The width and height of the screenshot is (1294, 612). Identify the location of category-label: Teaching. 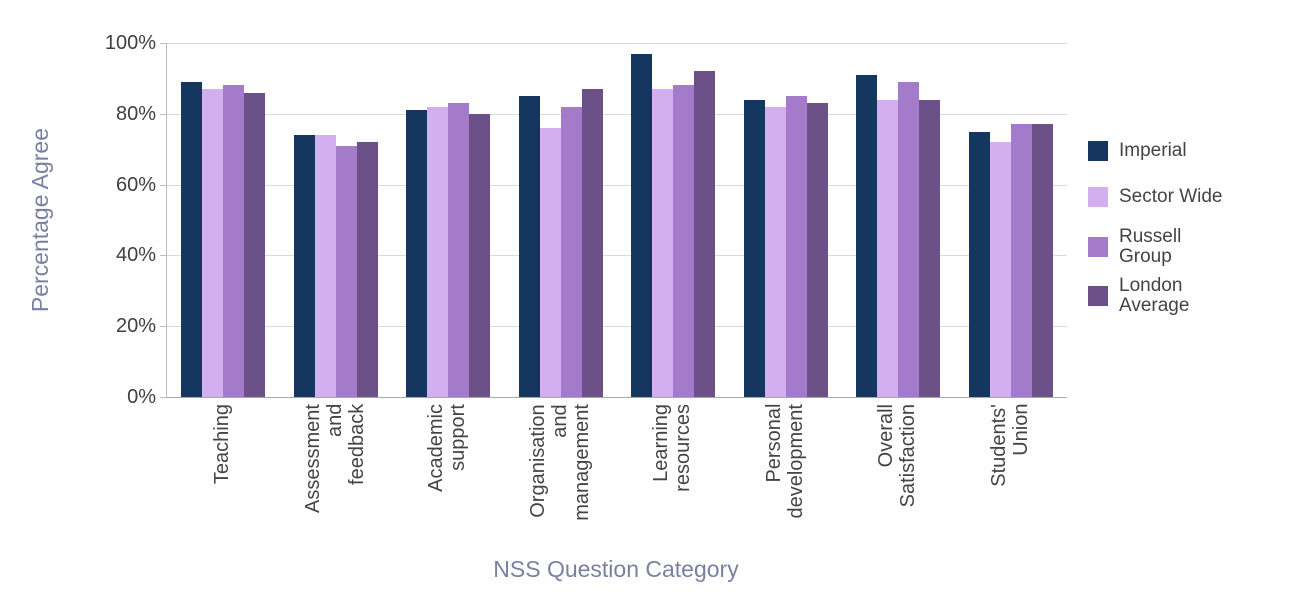
(222, 444).